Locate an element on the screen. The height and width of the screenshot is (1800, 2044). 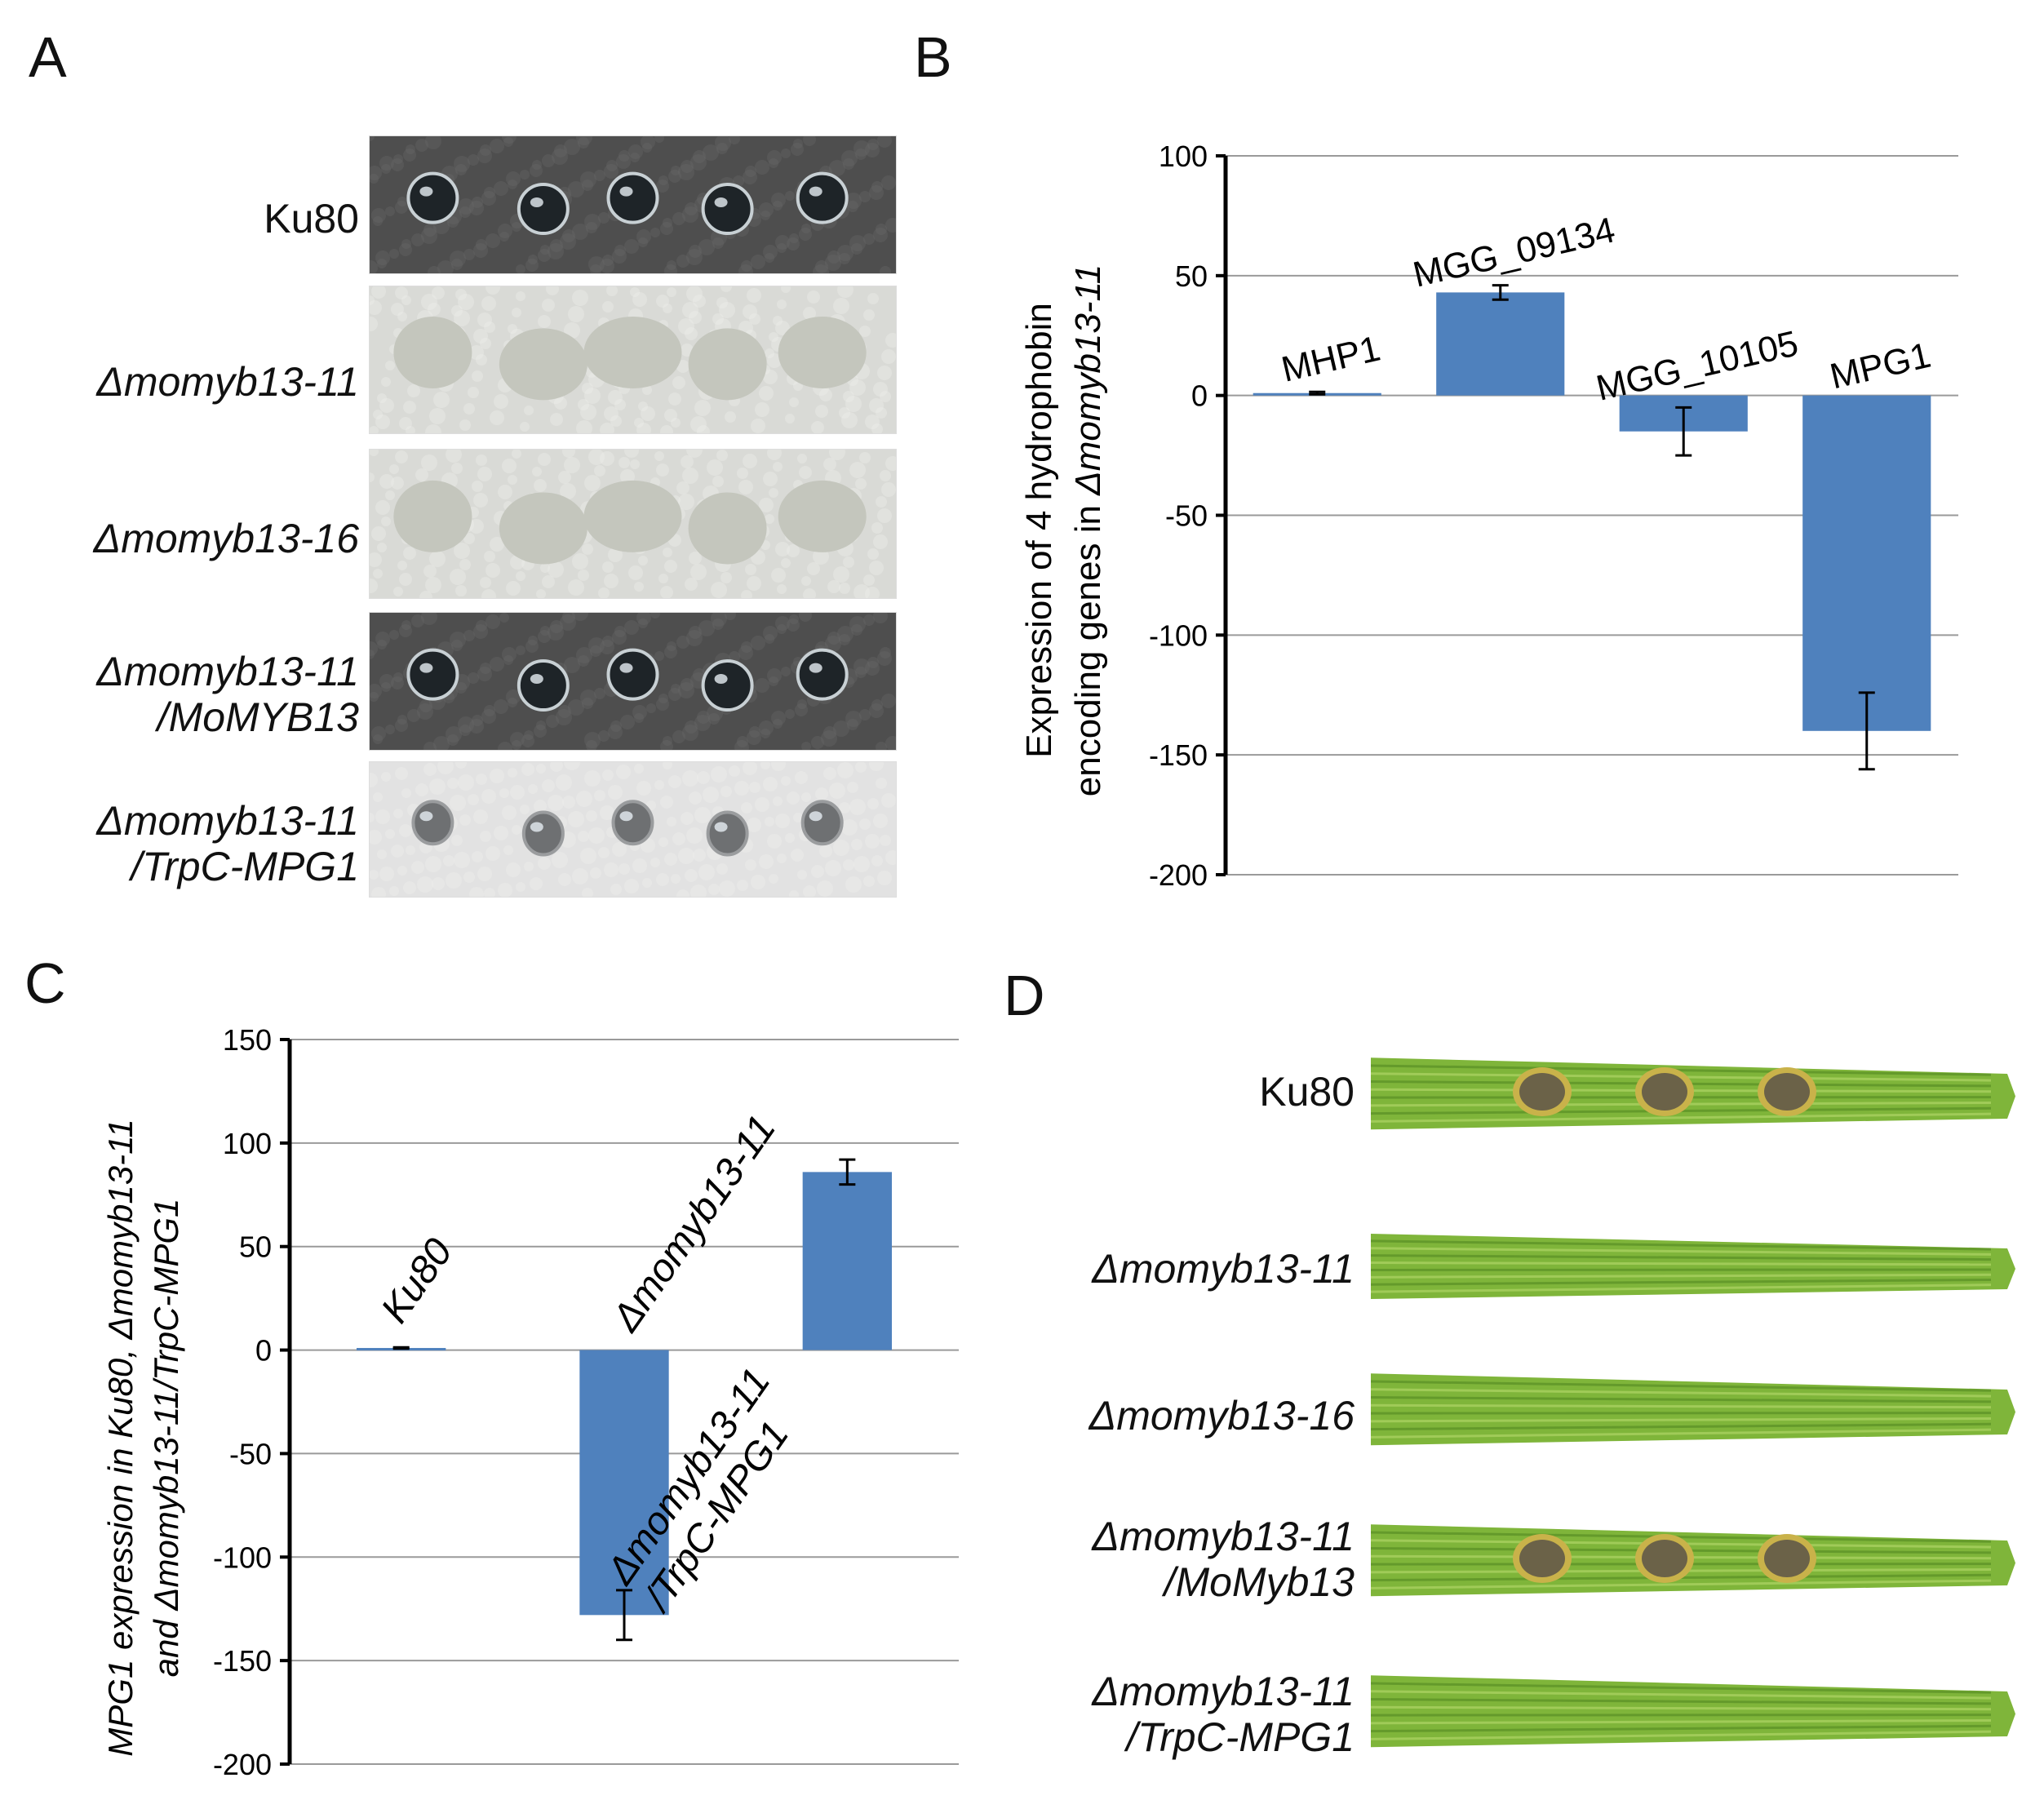
c-ytick-label: -150 is located at coordinates (243, 1661).